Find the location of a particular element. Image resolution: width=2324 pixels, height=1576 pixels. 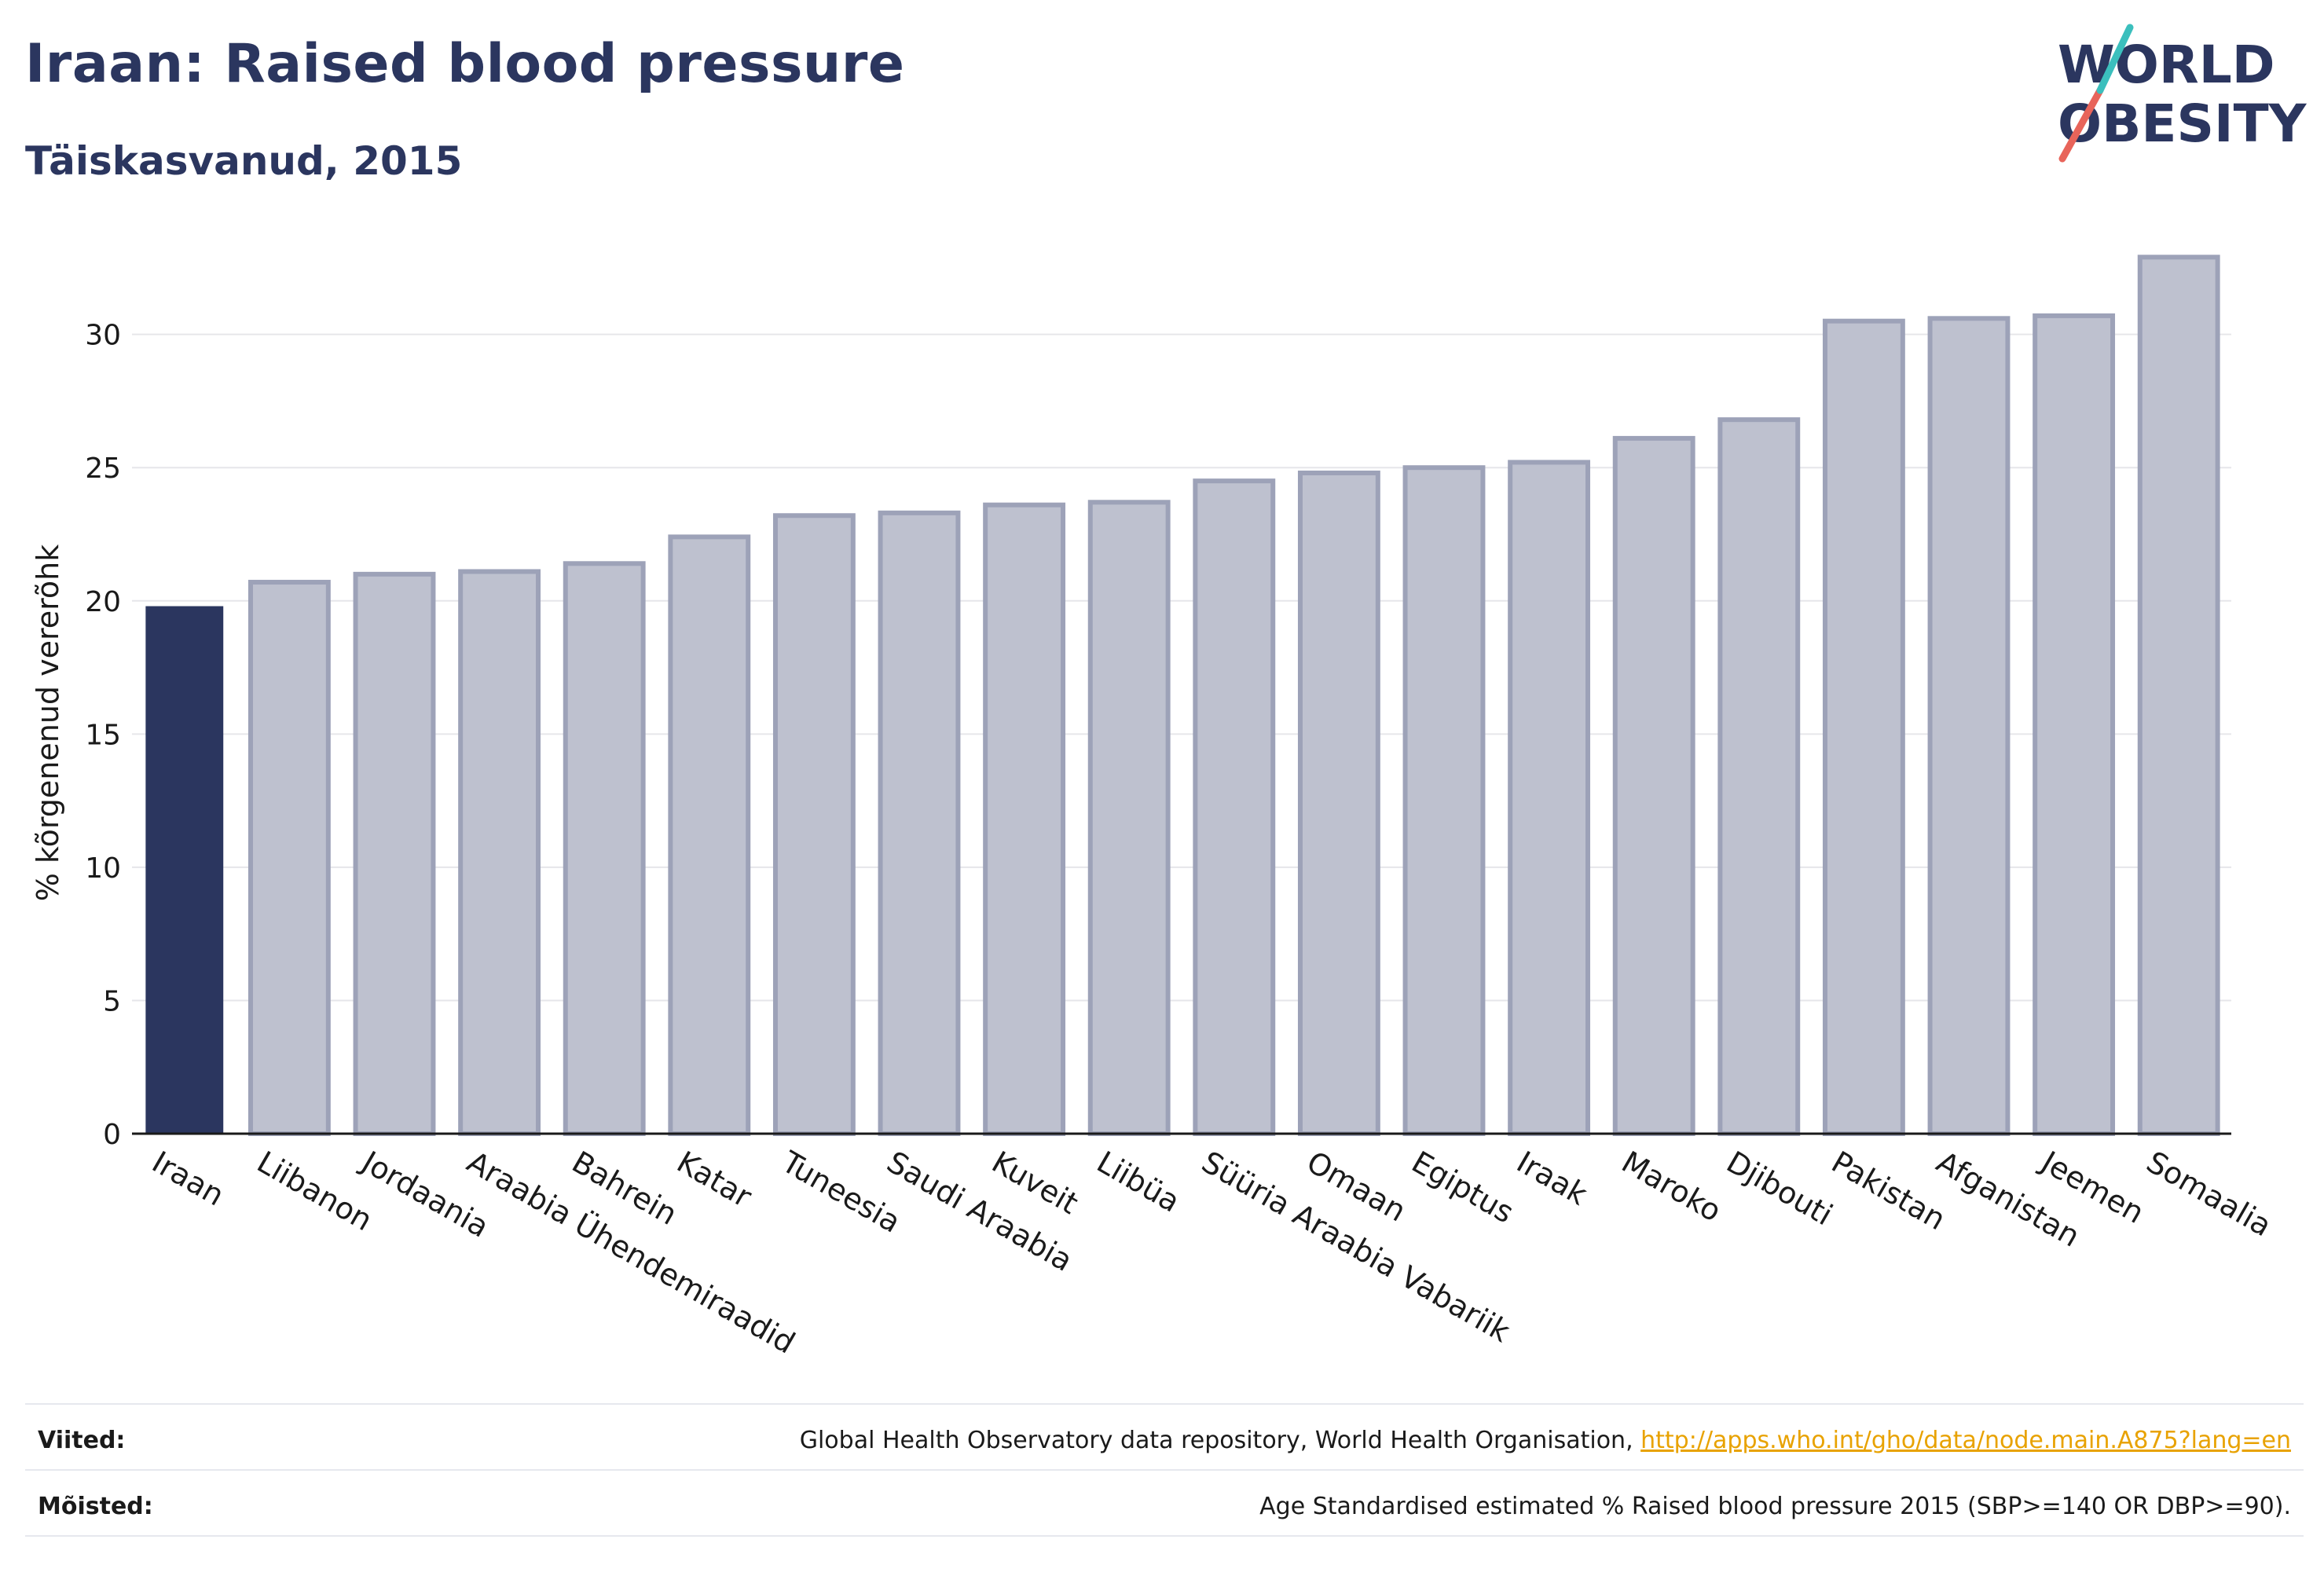

bar-saudi-araabia is located at coordinates (919, 823).